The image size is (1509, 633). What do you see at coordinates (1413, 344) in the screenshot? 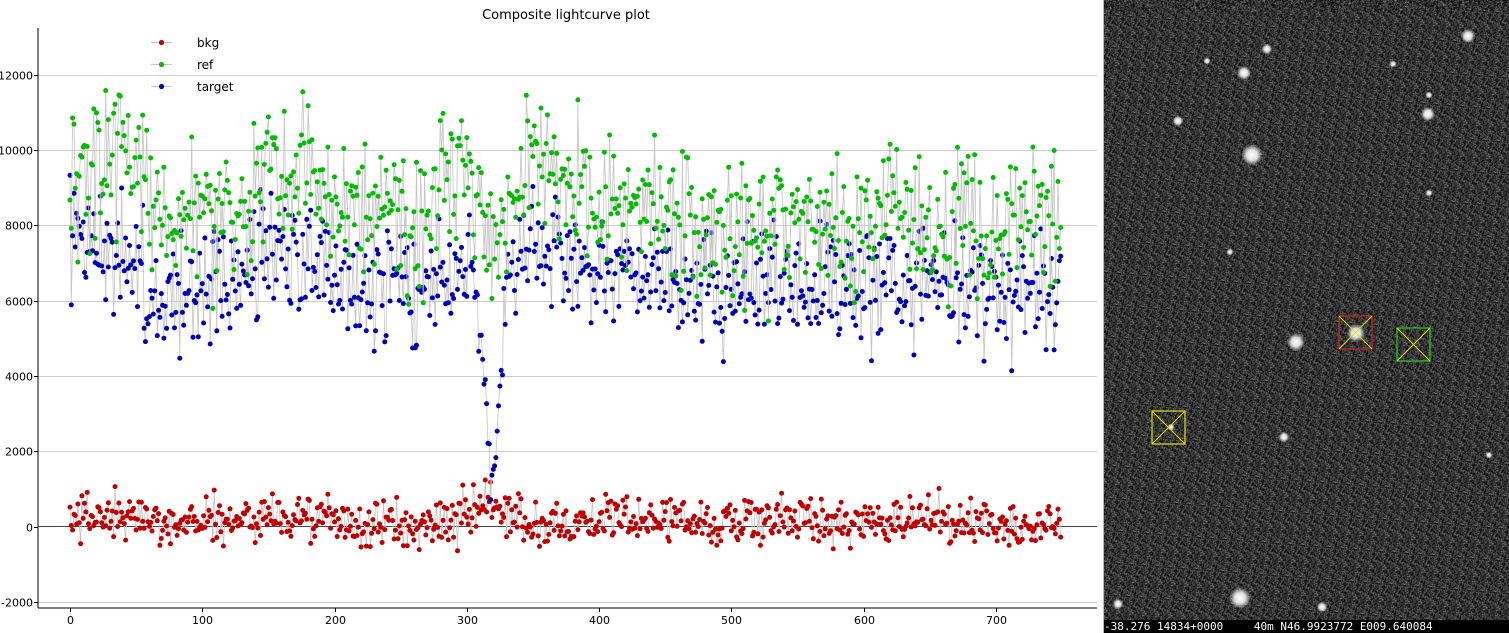
I see `reference-aperture-marker` at bounding box center [1413, 344].